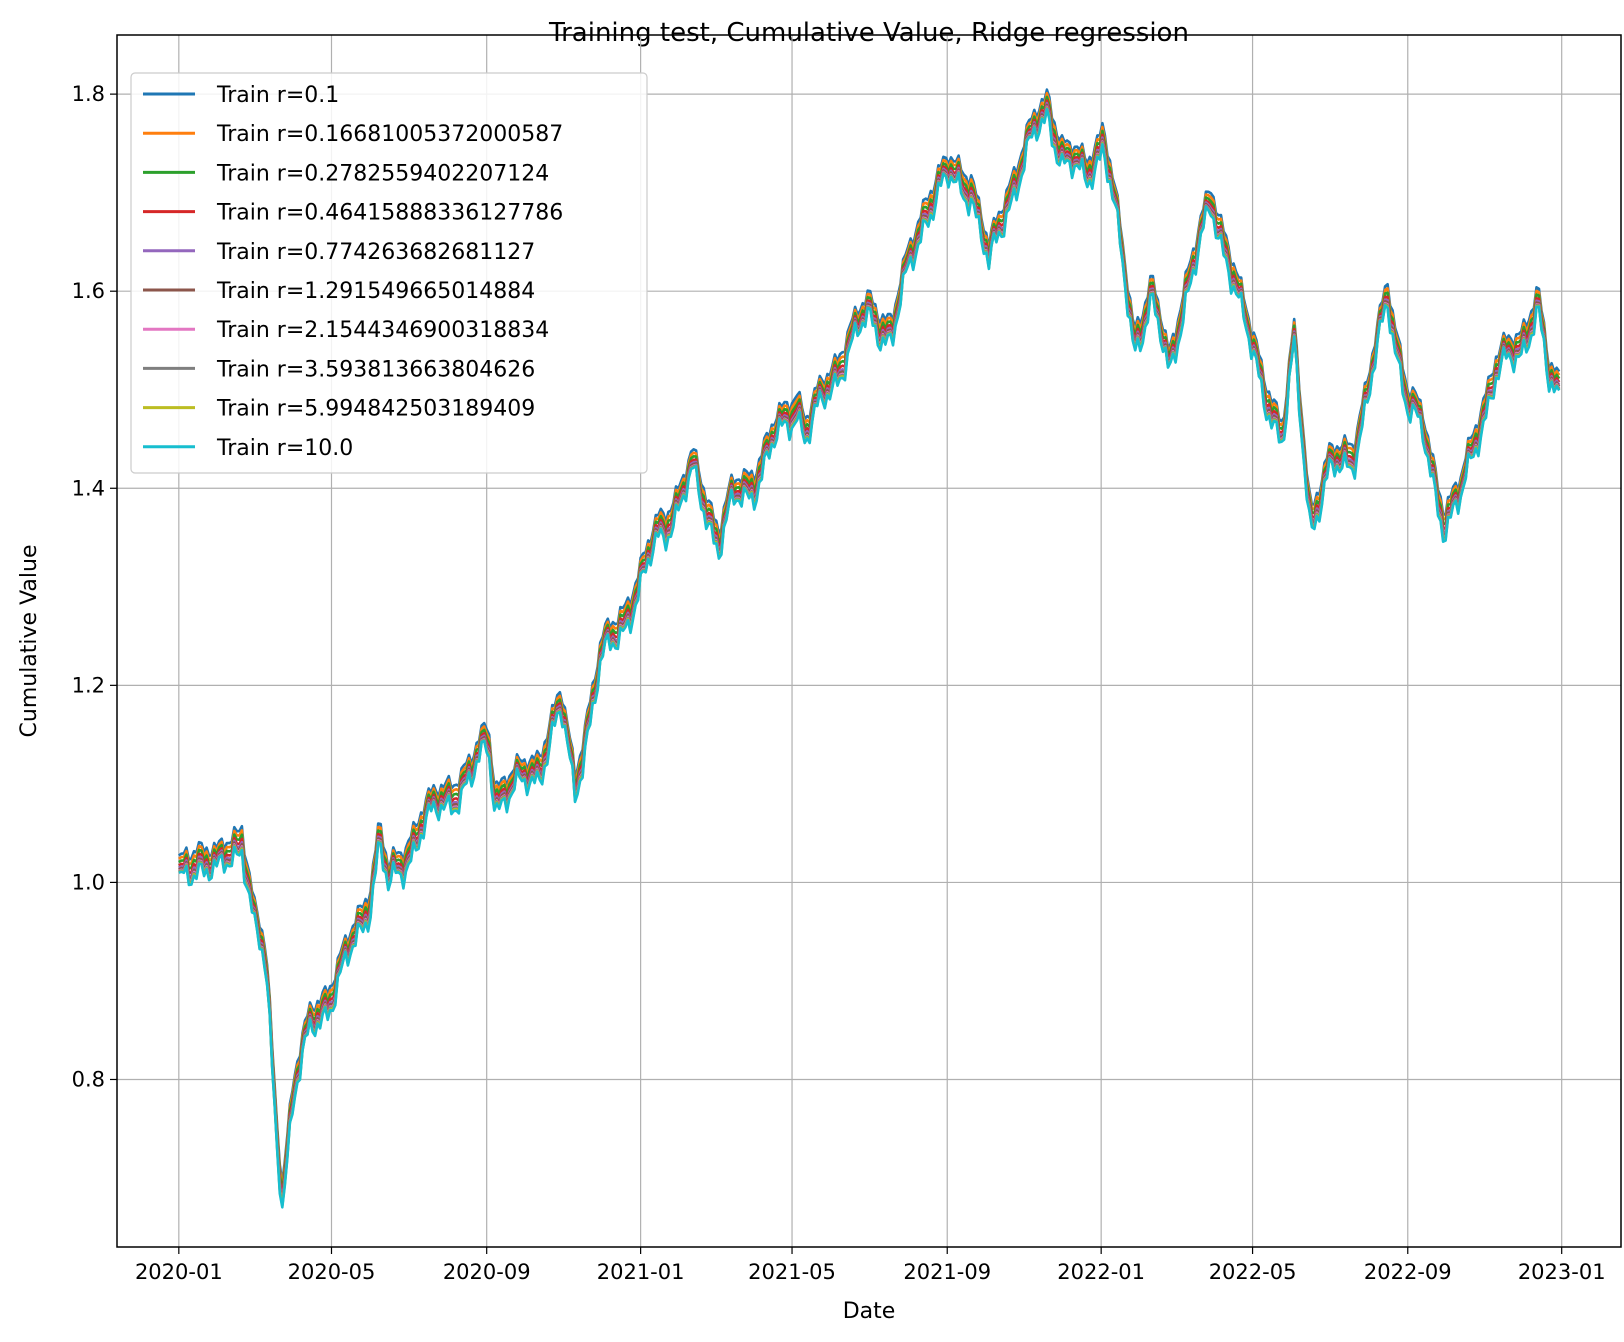  What do you see at coordinates (389, 213) in the screenshot?
I see `legend-label: Train r=0.46415888336127786` at bounding box center [389, 213].